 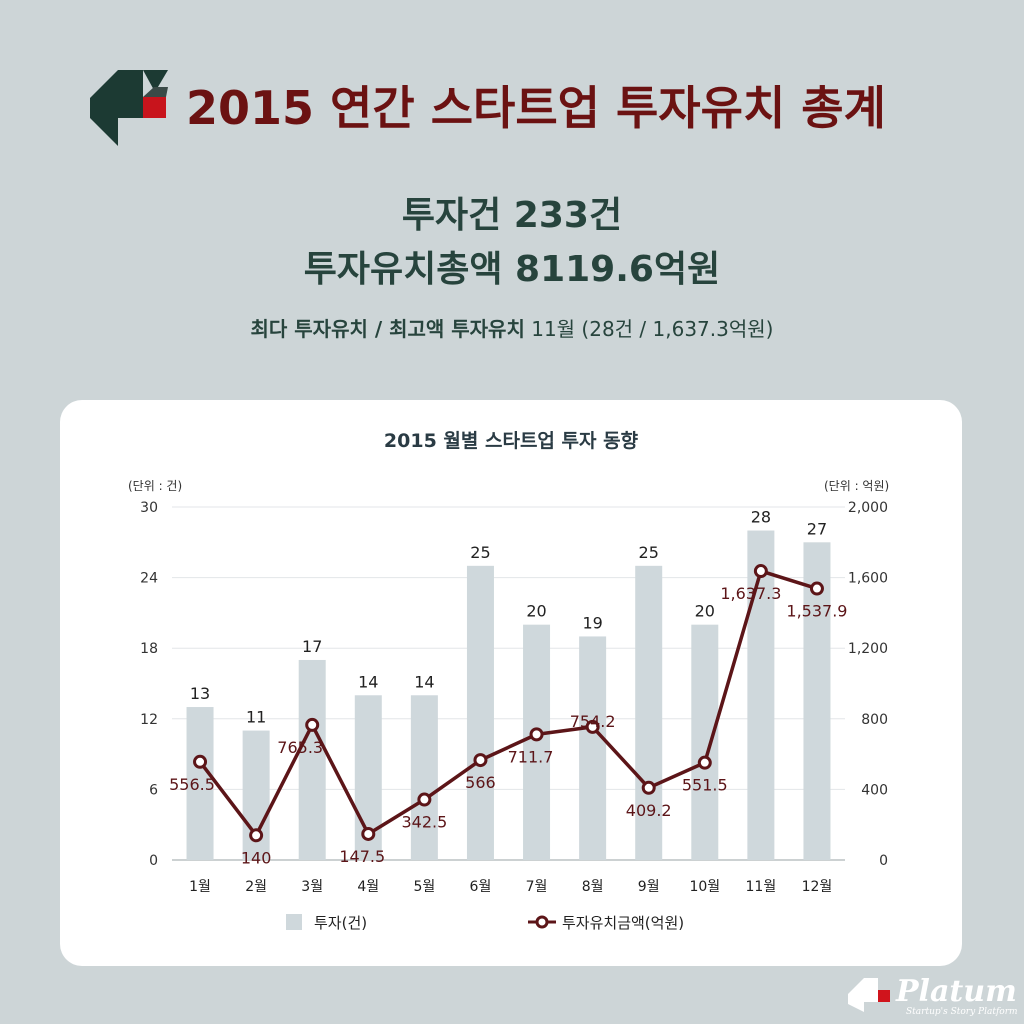 What do you see at coordinates (153, 861) in the screenshot?
I see `left-tick-label: 0` at bounding box center [153, 861].